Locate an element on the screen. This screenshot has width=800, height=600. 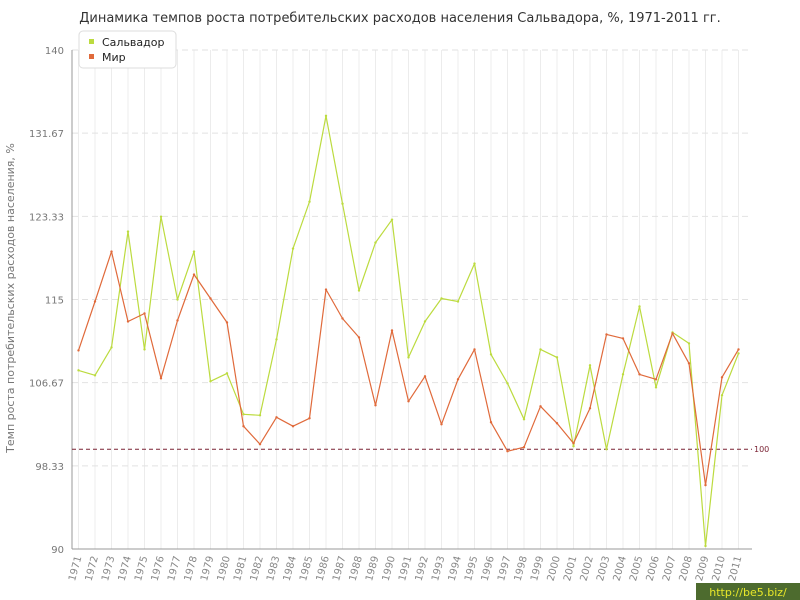
x-tick-label: 1988 is located at coordinates (356, 568).